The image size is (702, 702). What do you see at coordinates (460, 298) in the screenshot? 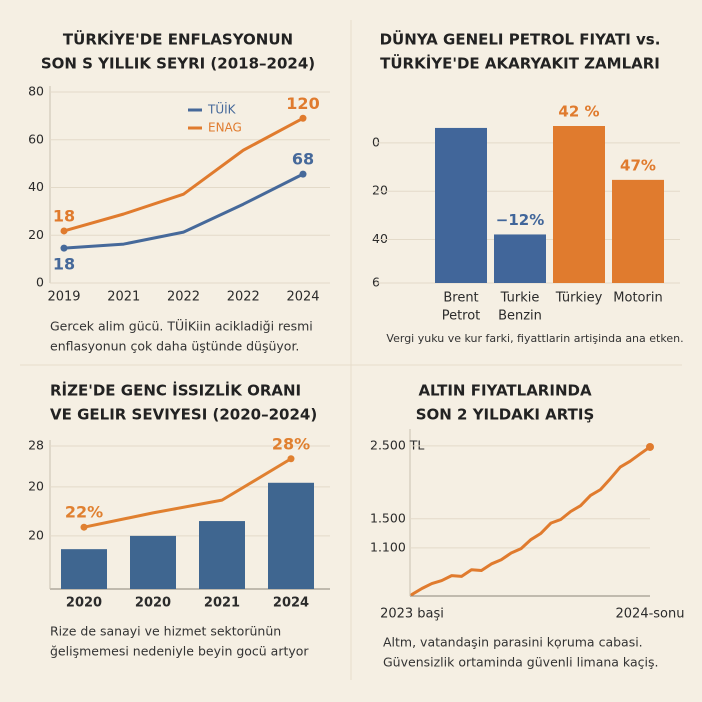
I see `x-tick-label: Brent` at bounding box center [460, 298].